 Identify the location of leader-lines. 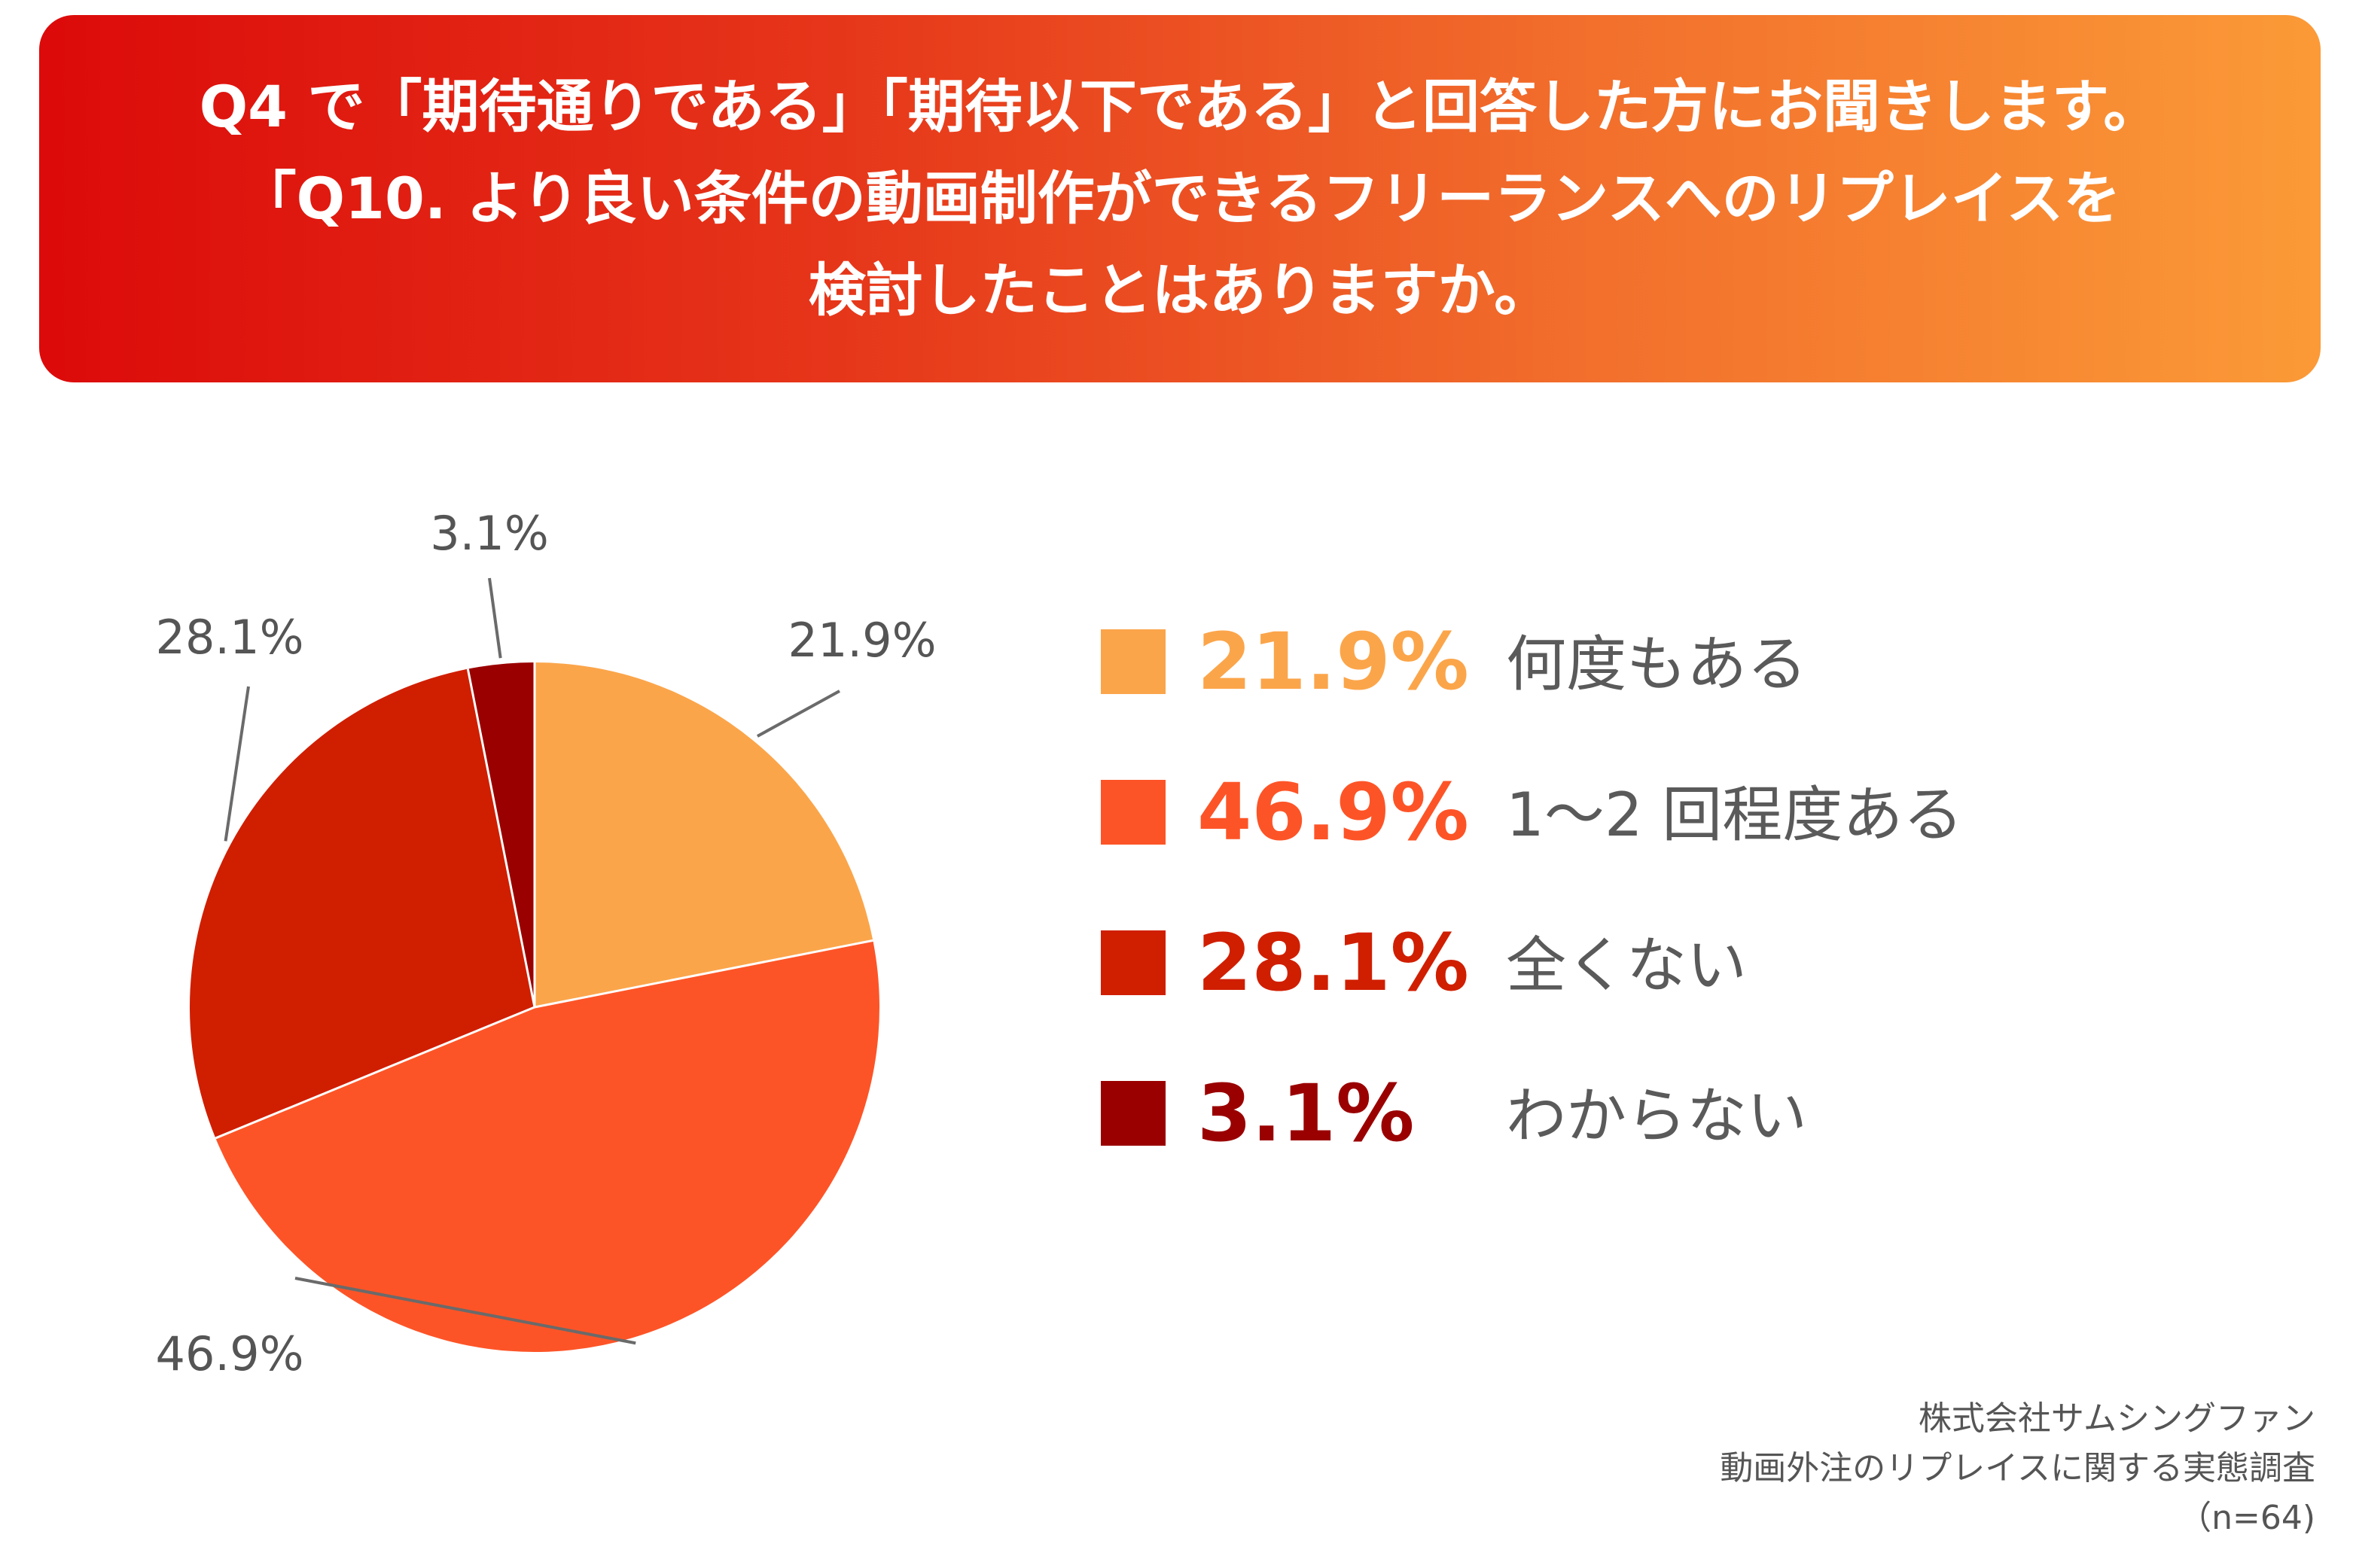
(532, 961).